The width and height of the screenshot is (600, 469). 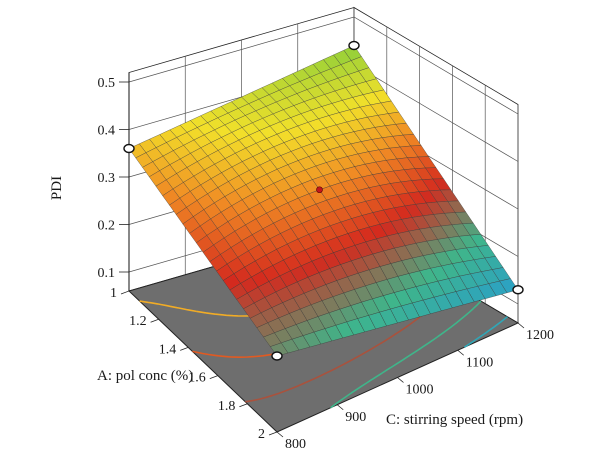 What do you see at coordinates (107, 83) in the screenshot?
I see `z-tick-label: 0.5` at bounding box center [107, 83].